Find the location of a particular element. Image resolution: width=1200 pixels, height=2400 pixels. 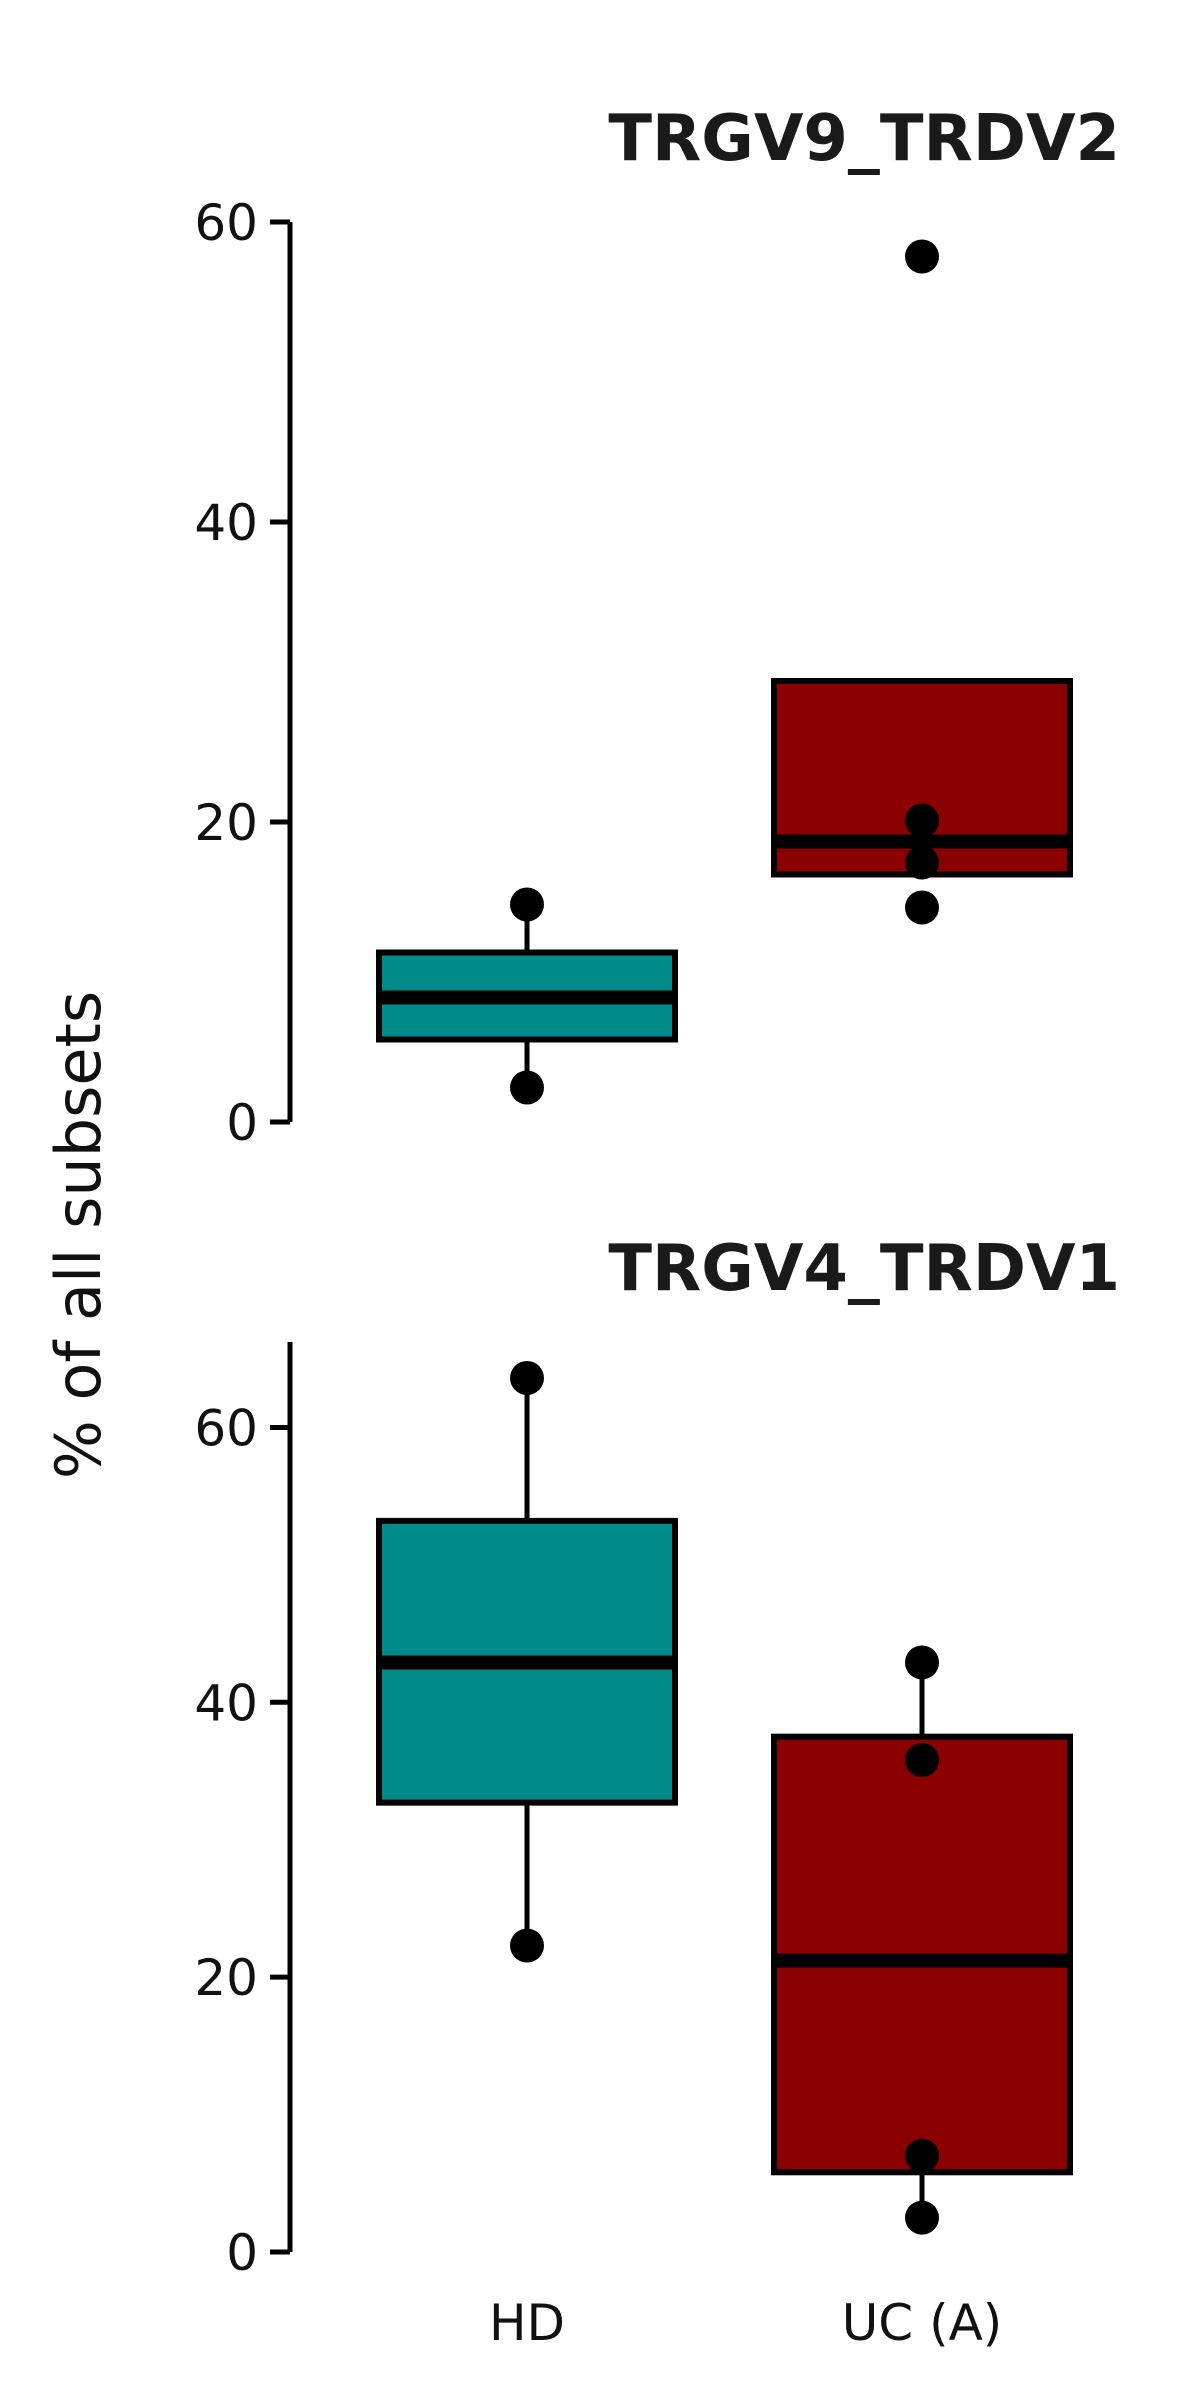

x-category-label: UC (A) is located at coordinates (922, 2323).